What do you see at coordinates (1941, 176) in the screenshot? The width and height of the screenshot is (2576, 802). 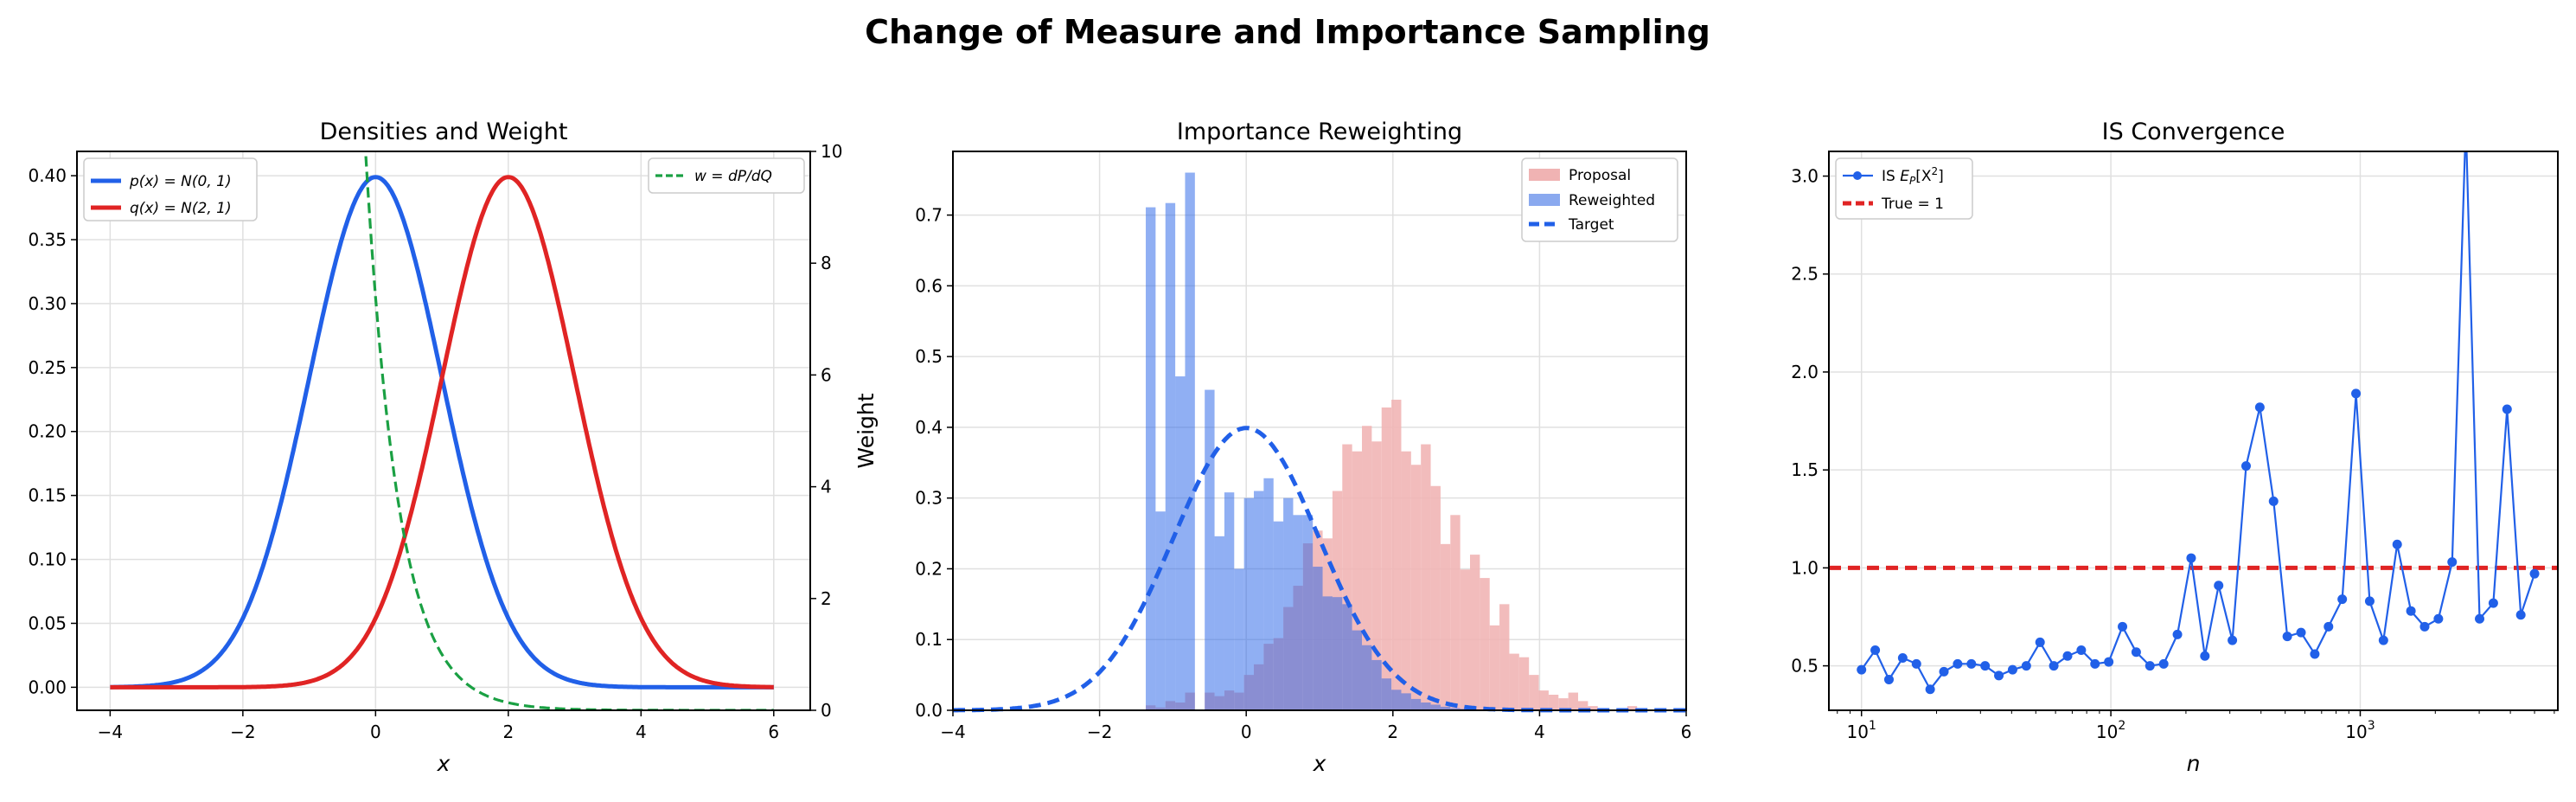 I see `legend-label-part: ]` at bounding box center [1941, 176].